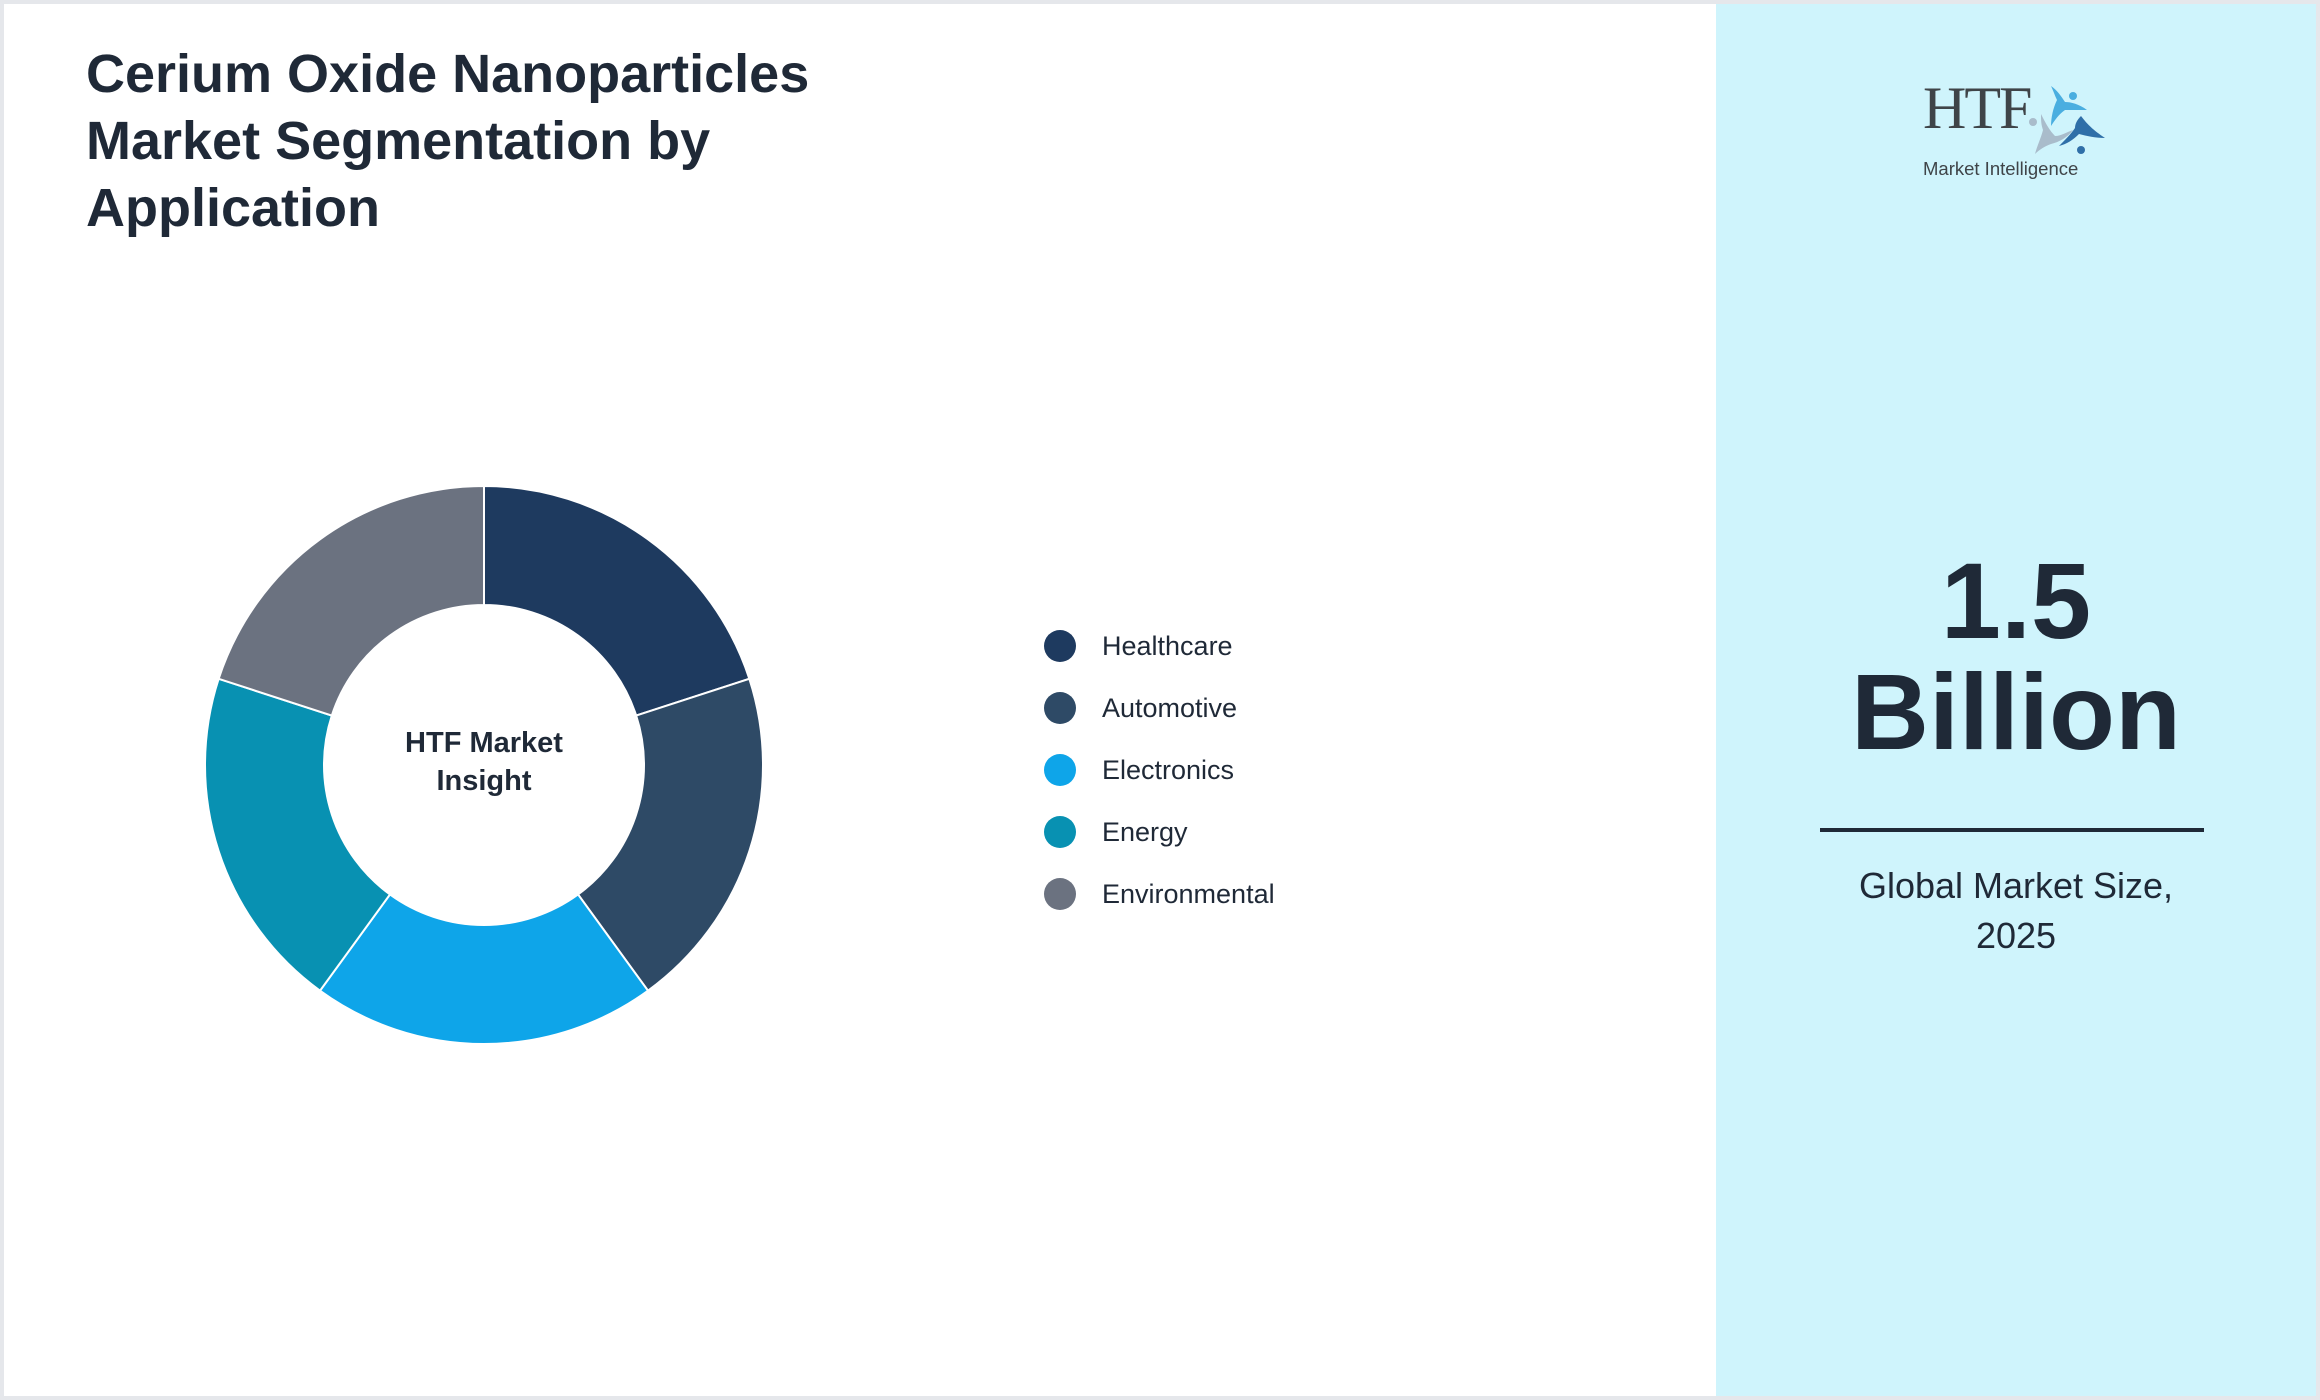 This screenshot has height=1400, width=2320. I want to click on market-size-value: 1.5 Billion, so click(2016, 656).